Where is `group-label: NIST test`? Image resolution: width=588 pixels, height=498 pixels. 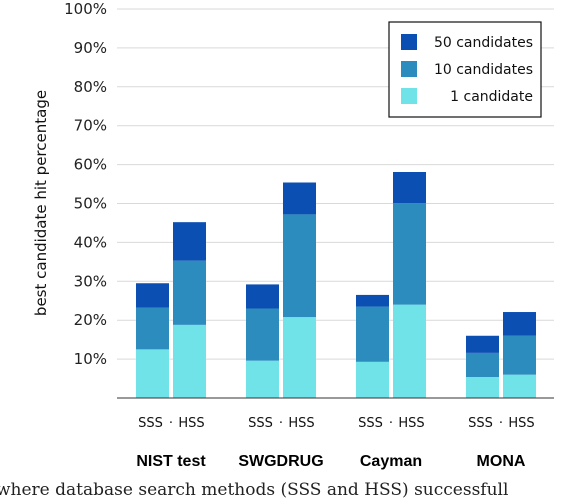
group-label: NIST test is located at coordinates (171, 461).